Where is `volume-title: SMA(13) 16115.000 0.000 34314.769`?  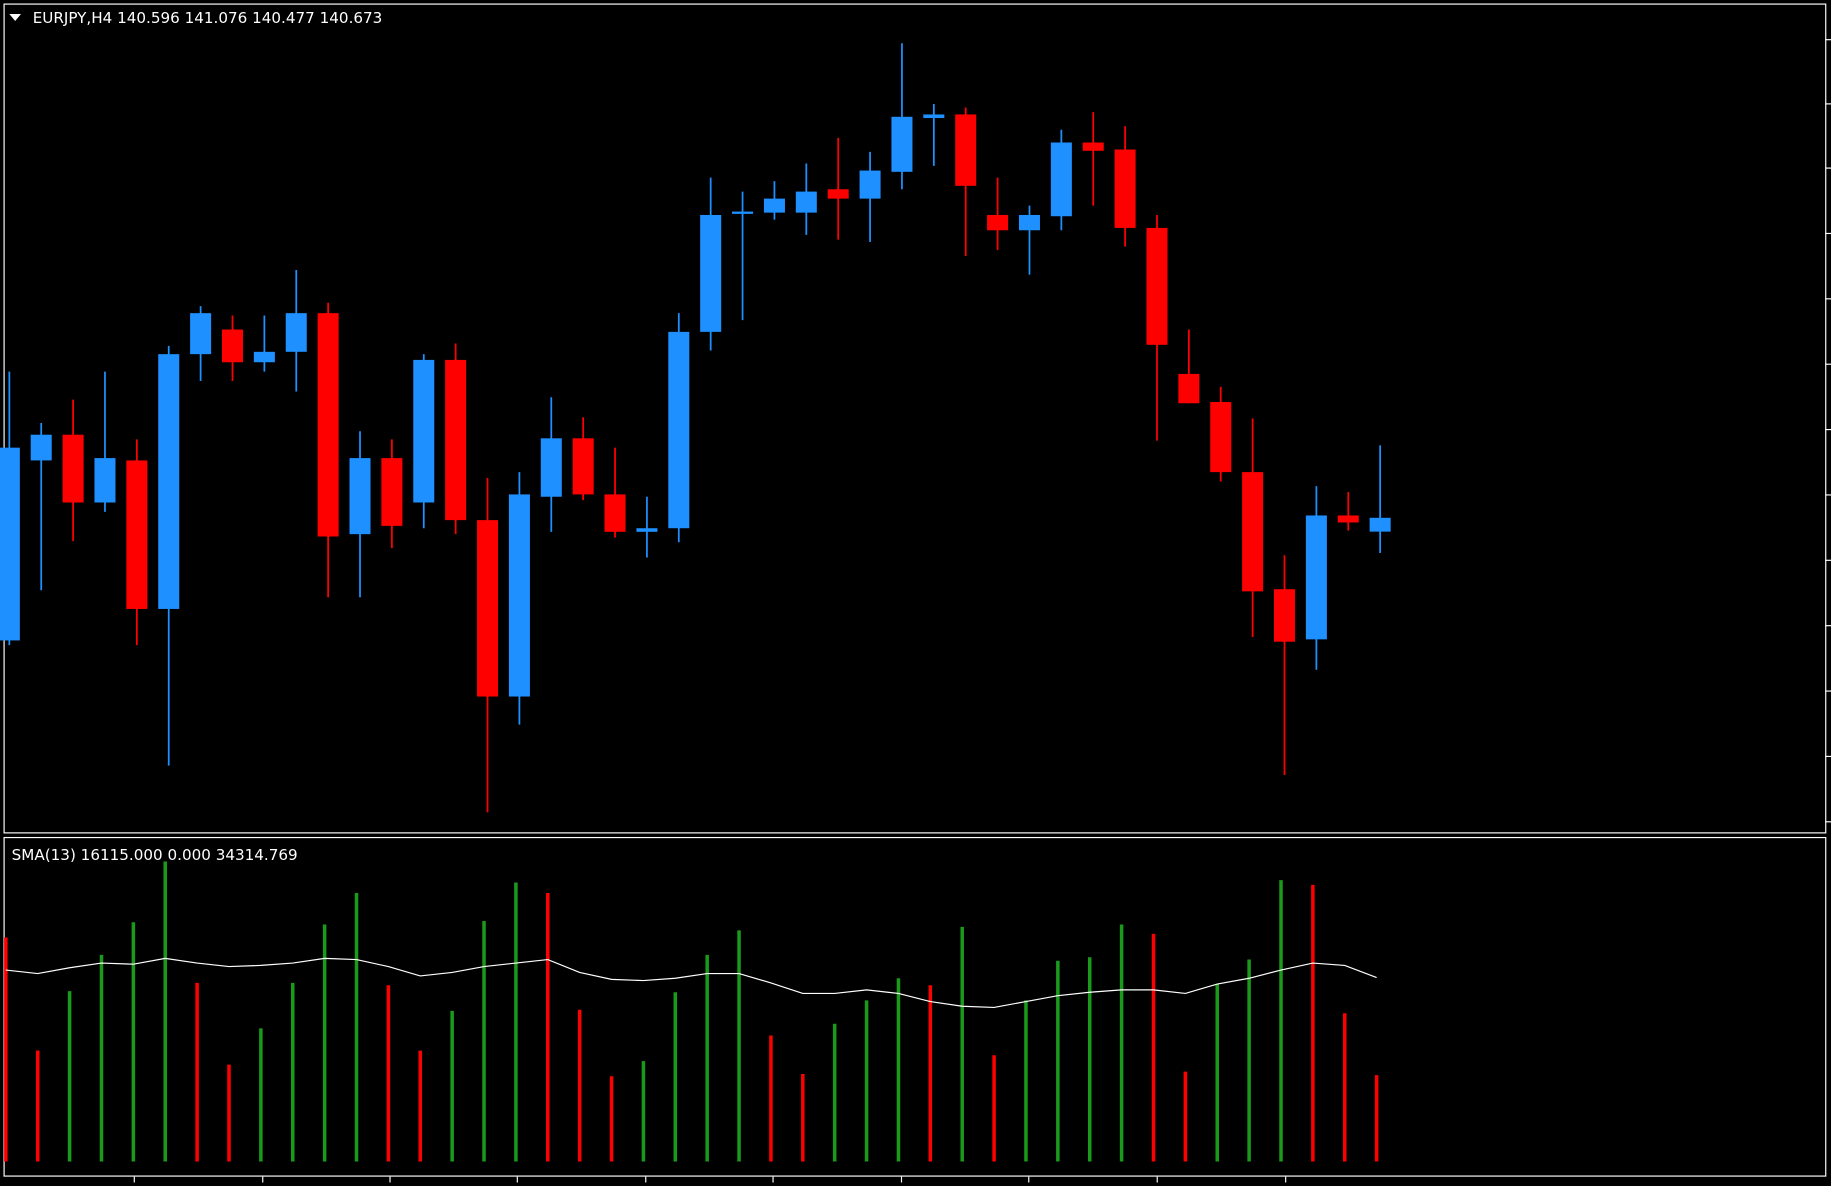
volume-title: SMA(13) 16115.000 0.000 34314.769 is located at coordinates (155, 855).